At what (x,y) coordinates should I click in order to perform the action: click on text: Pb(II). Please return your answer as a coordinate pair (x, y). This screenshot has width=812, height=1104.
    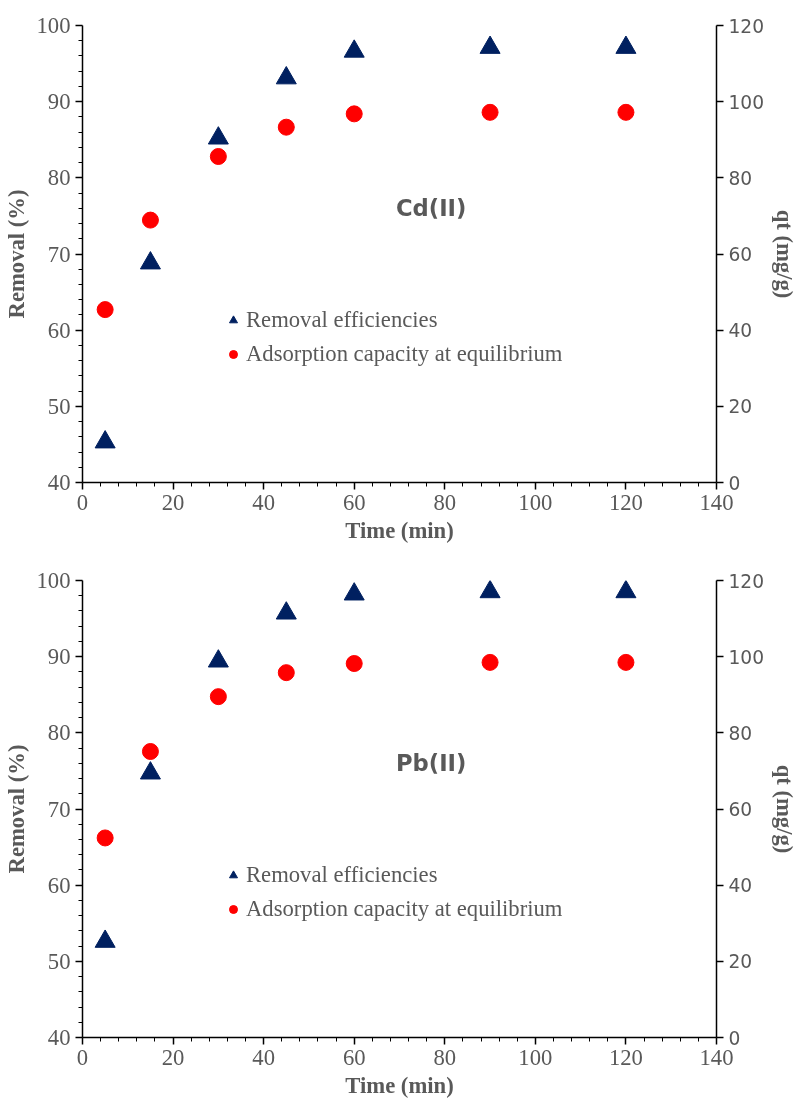
    Looking at the image, I should click on (431, 763).